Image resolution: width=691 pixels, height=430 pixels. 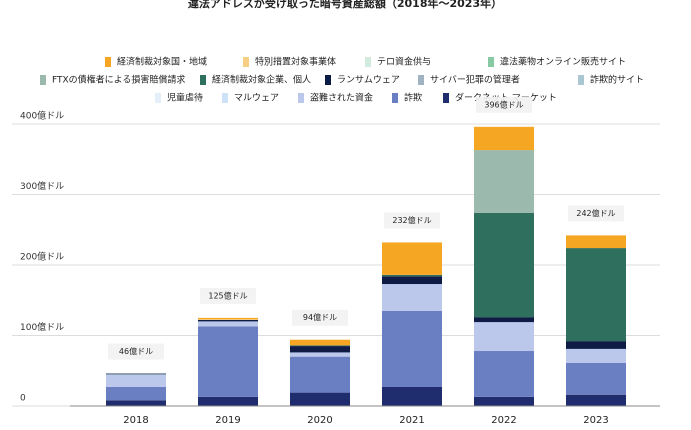 I want to click on total-label: 125億ドル, so click(x=227, y=295).